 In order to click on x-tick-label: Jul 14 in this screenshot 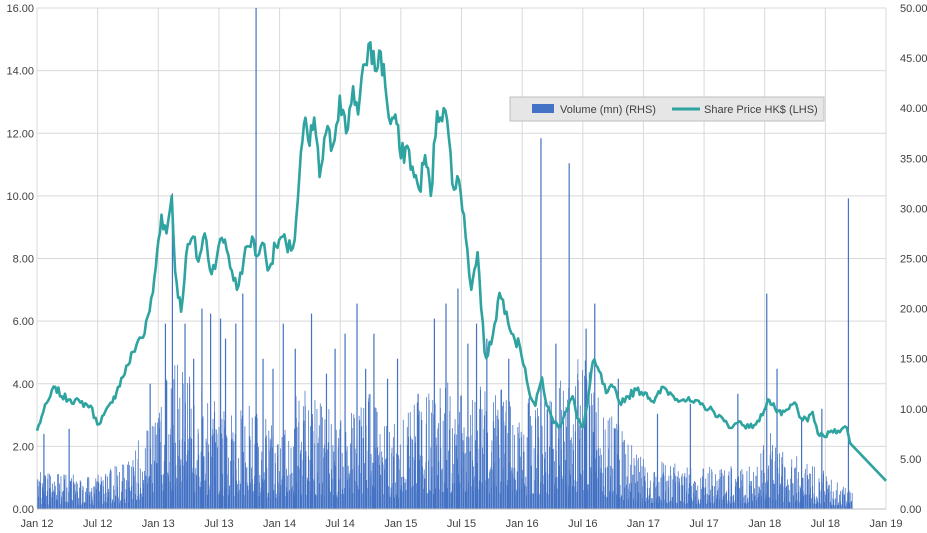, I will do `click(340, 524)`.